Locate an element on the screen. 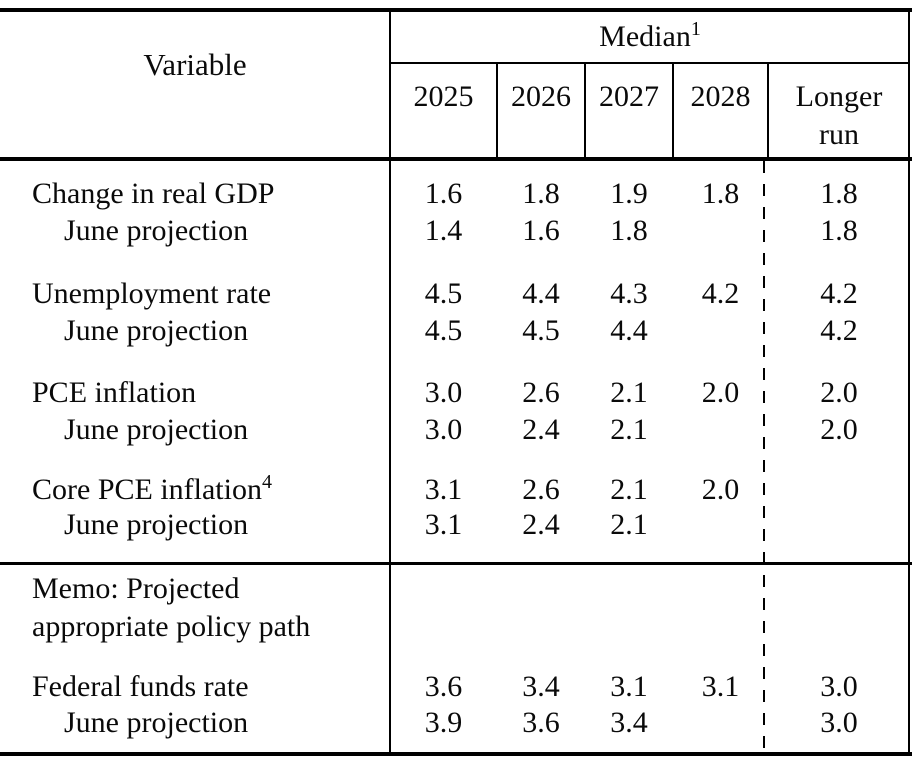  column-header-2028: 2028 is located at coordinates (720, 96).